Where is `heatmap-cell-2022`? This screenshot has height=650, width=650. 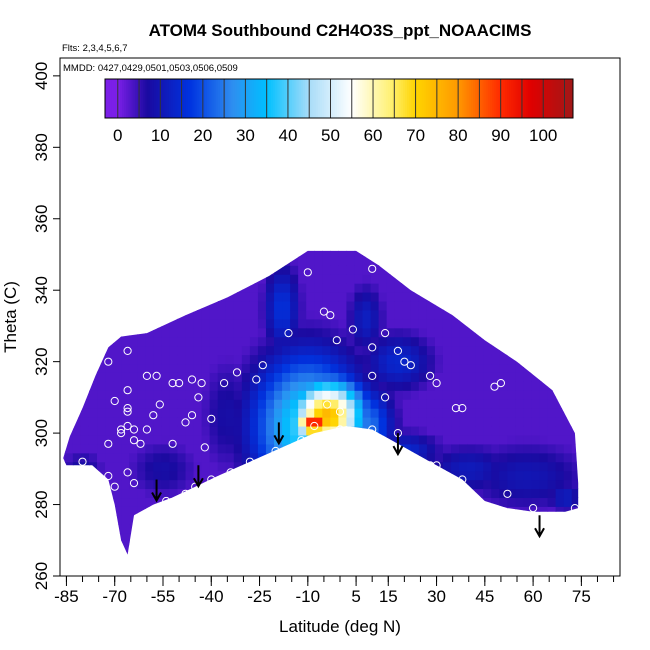
heatmap-cell-2022 is located at coordinates (487, 493).